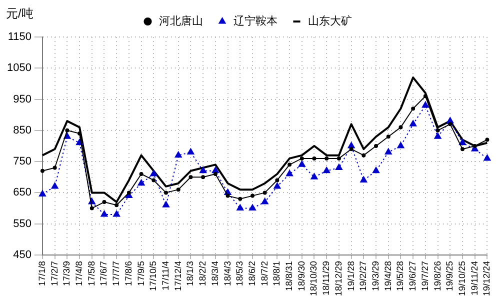 Image resolution: width=500 pixels, height=300 pixels. Describe the element at coordinates (425, 275) in the screenshot. I see `x-tick-label: 19/7/27` at that location.